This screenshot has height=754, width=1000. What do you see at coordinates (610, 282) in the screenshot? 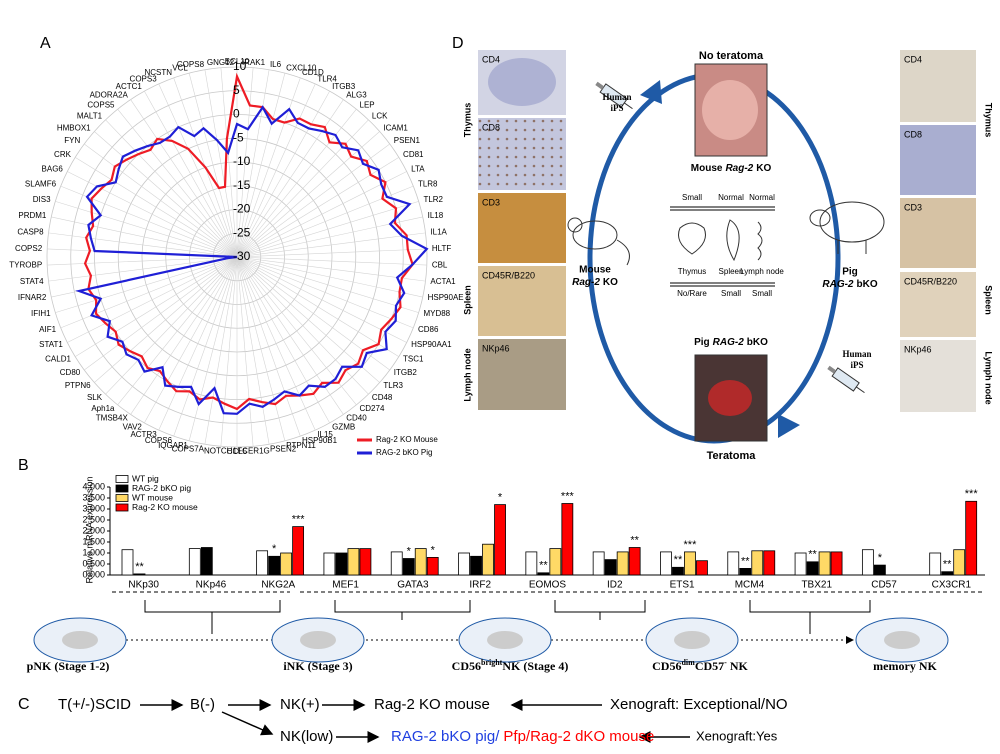
I see `model-label-part: KO` at bounding box center [610, 282].